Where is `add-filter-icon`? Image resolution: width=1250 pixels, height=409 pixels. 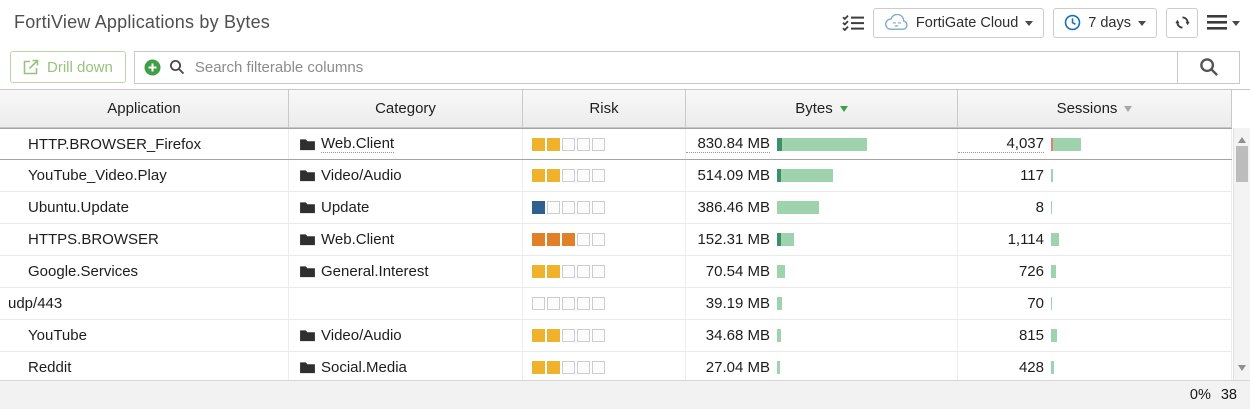
add-filter-icon is located at coordinates (152, 67).